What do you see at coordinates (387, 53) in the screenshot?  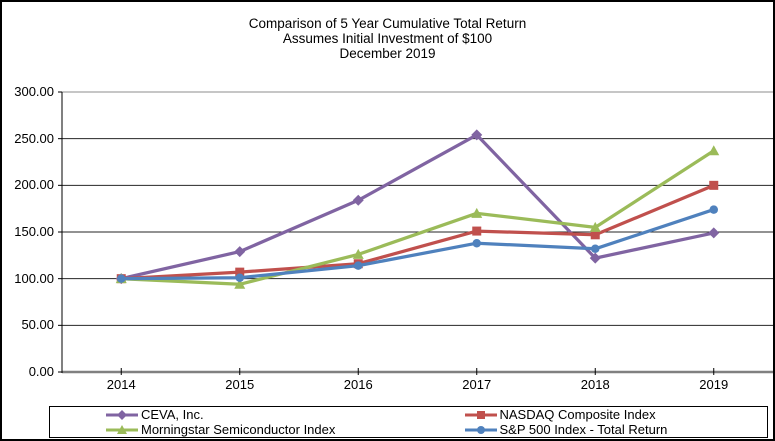 I see `chart-title-line3: December 2019` at bounding box center [387, 53].